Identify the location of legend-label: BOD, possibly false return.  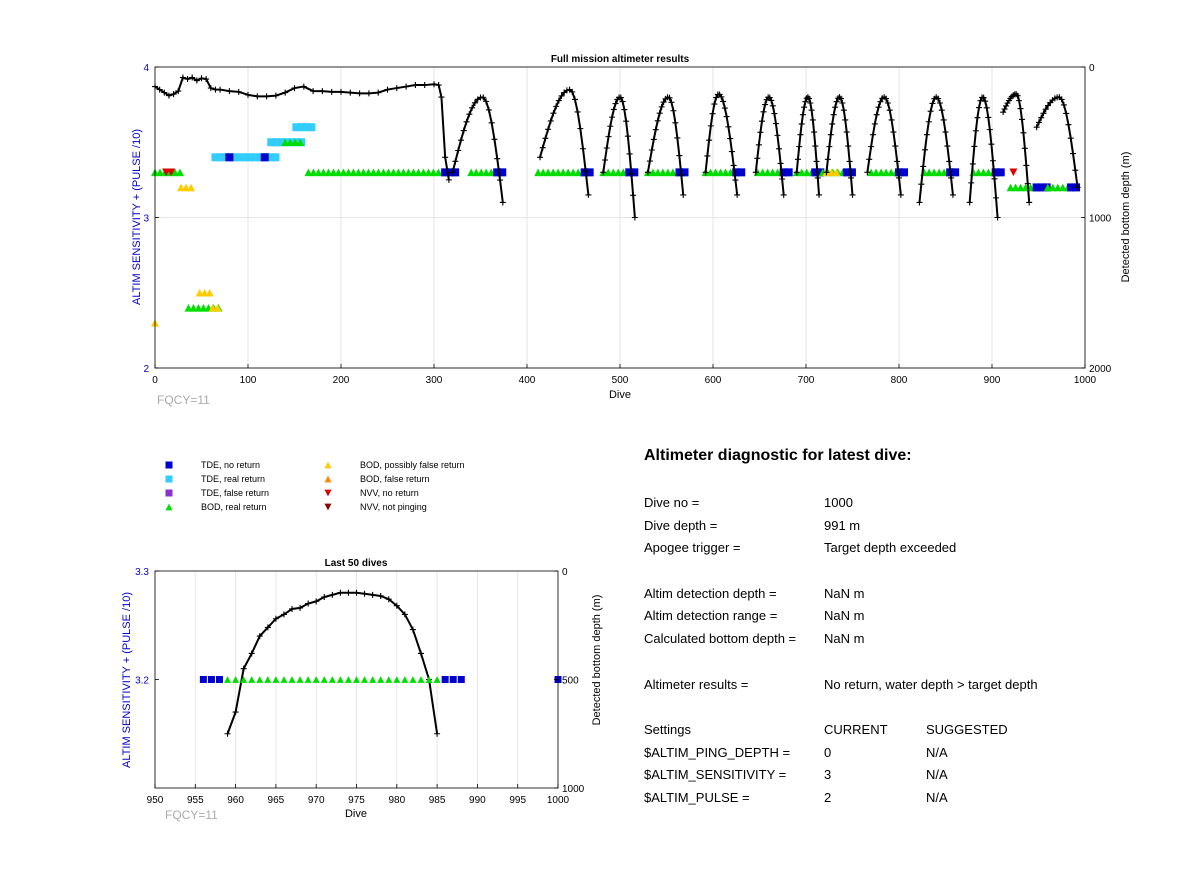
(412, 465).